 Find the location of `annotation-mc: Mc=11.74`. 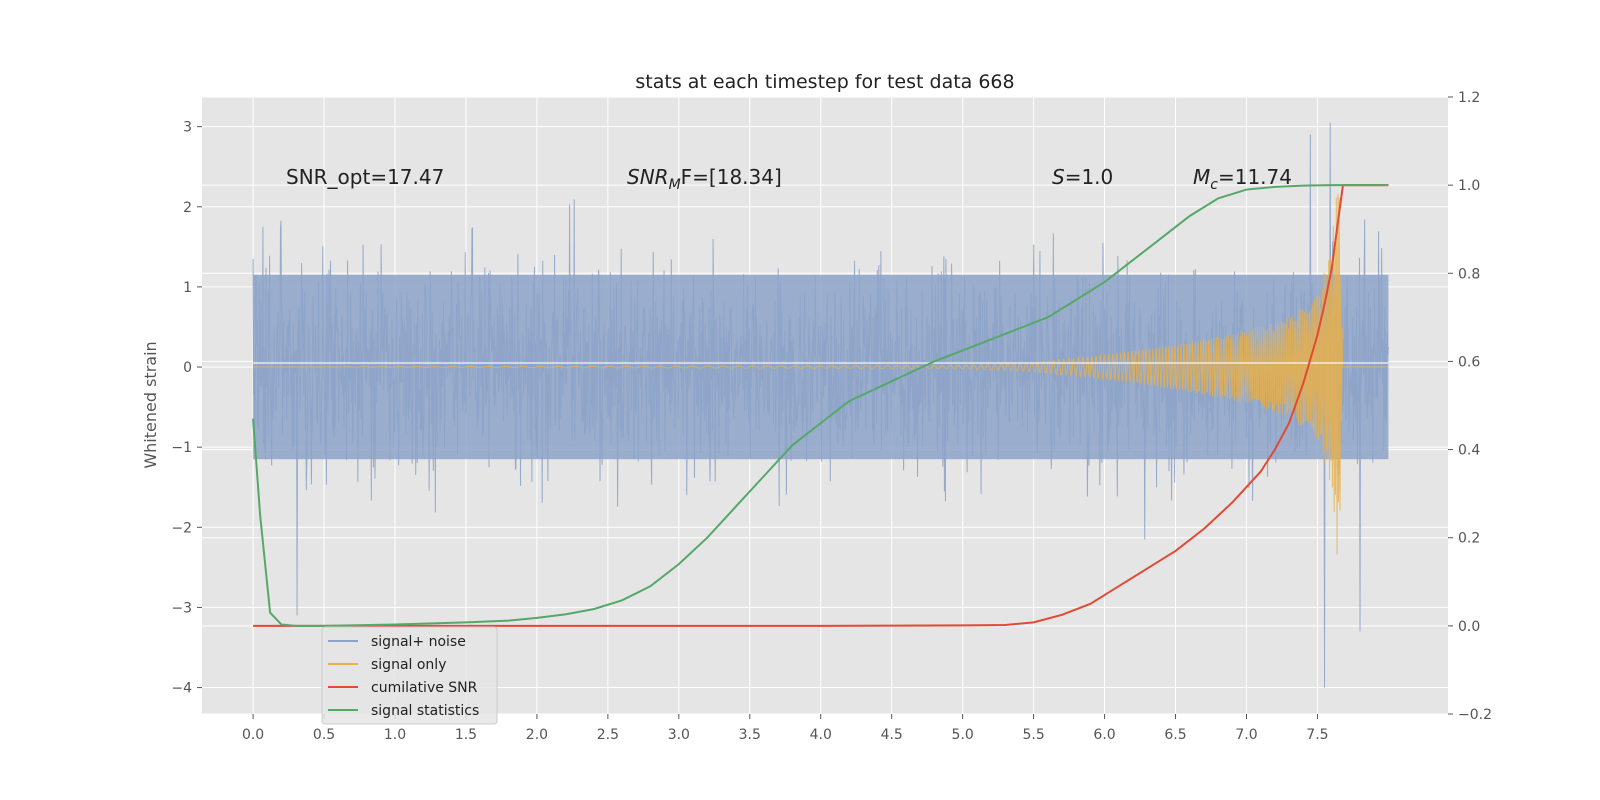

annotation-mc: Mc=11.74 is located at coordinates (1242, 179).